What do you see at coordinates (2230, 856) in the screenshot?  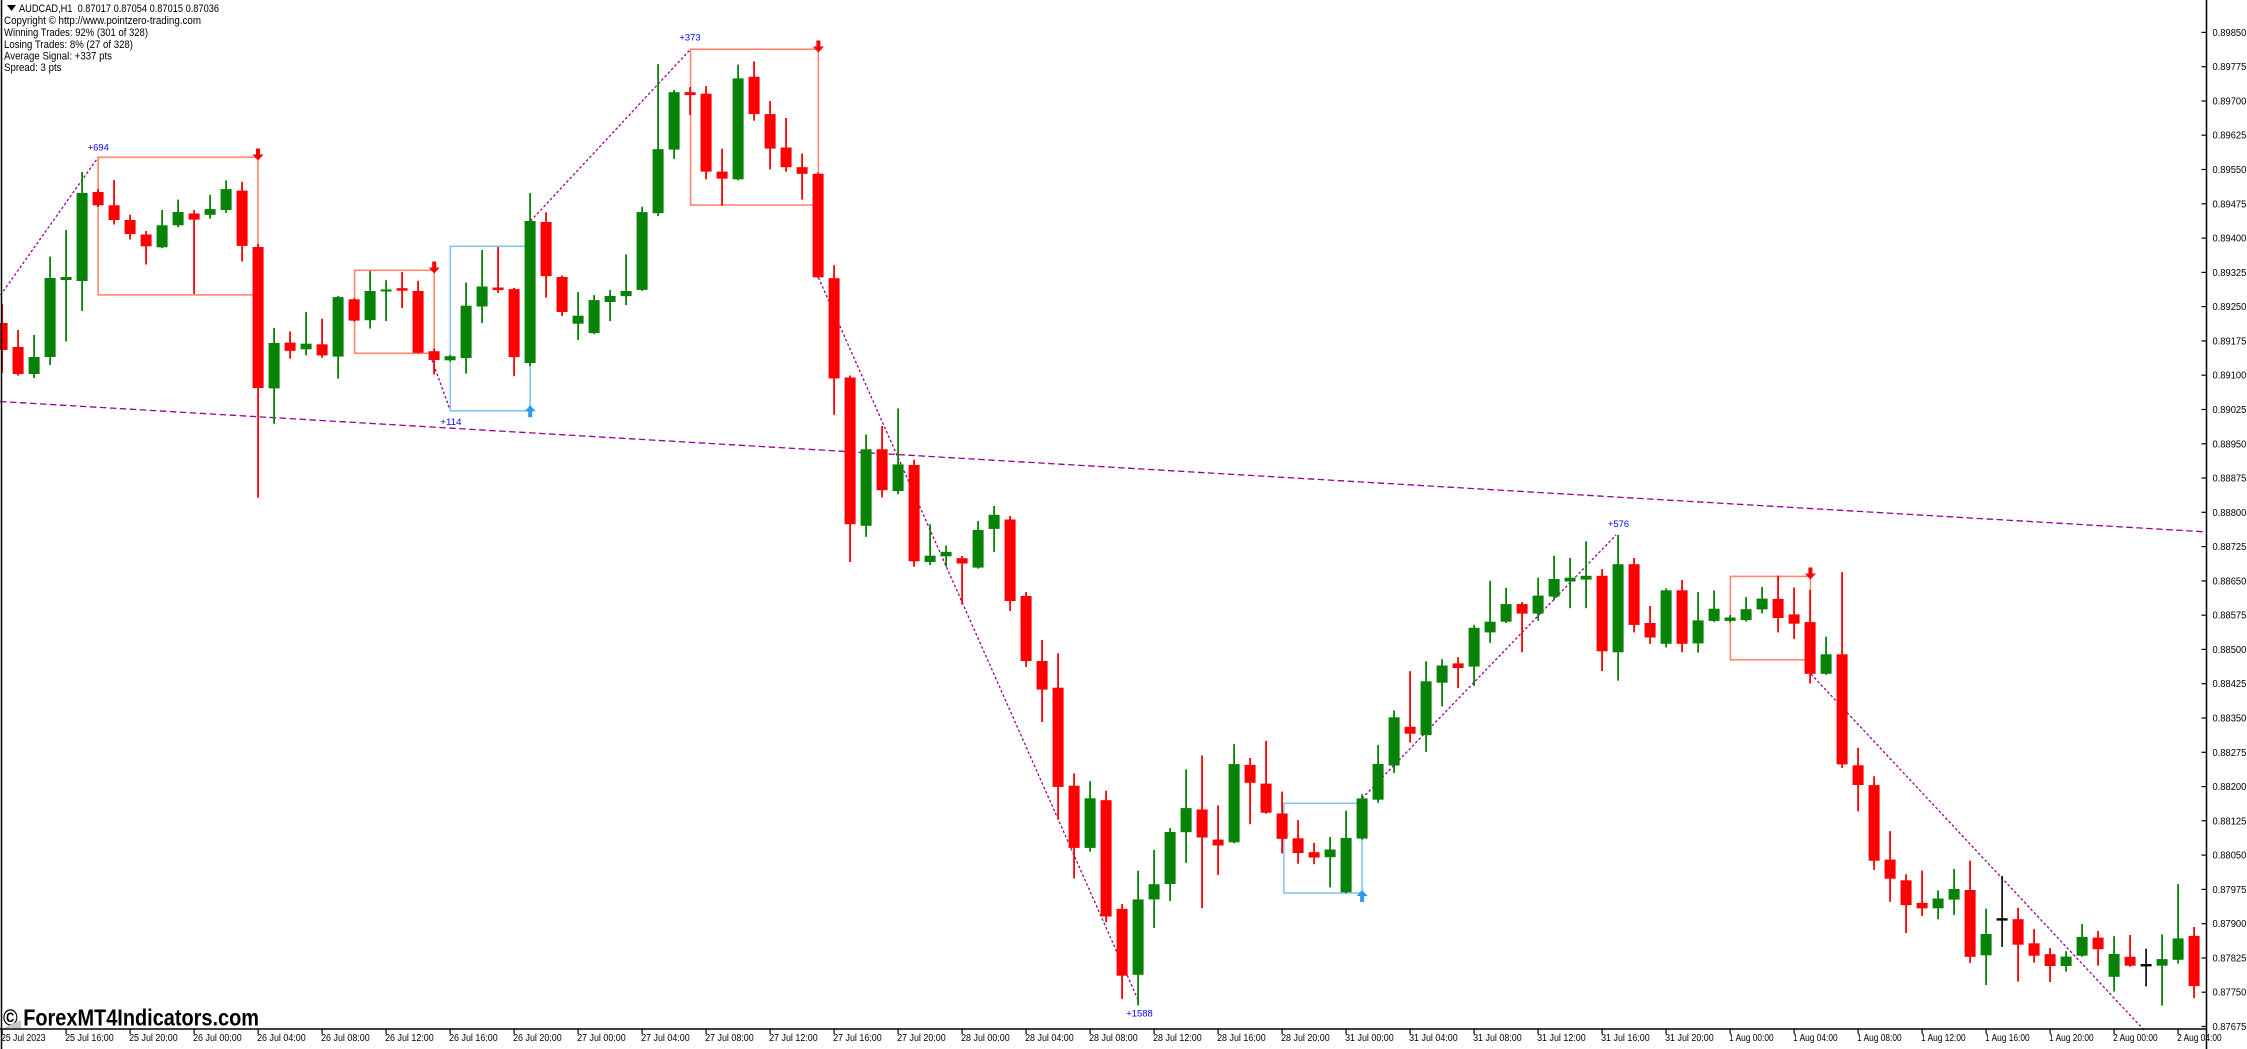 I see `svg-text: 0.88050` at bounding box center [2230, 856].